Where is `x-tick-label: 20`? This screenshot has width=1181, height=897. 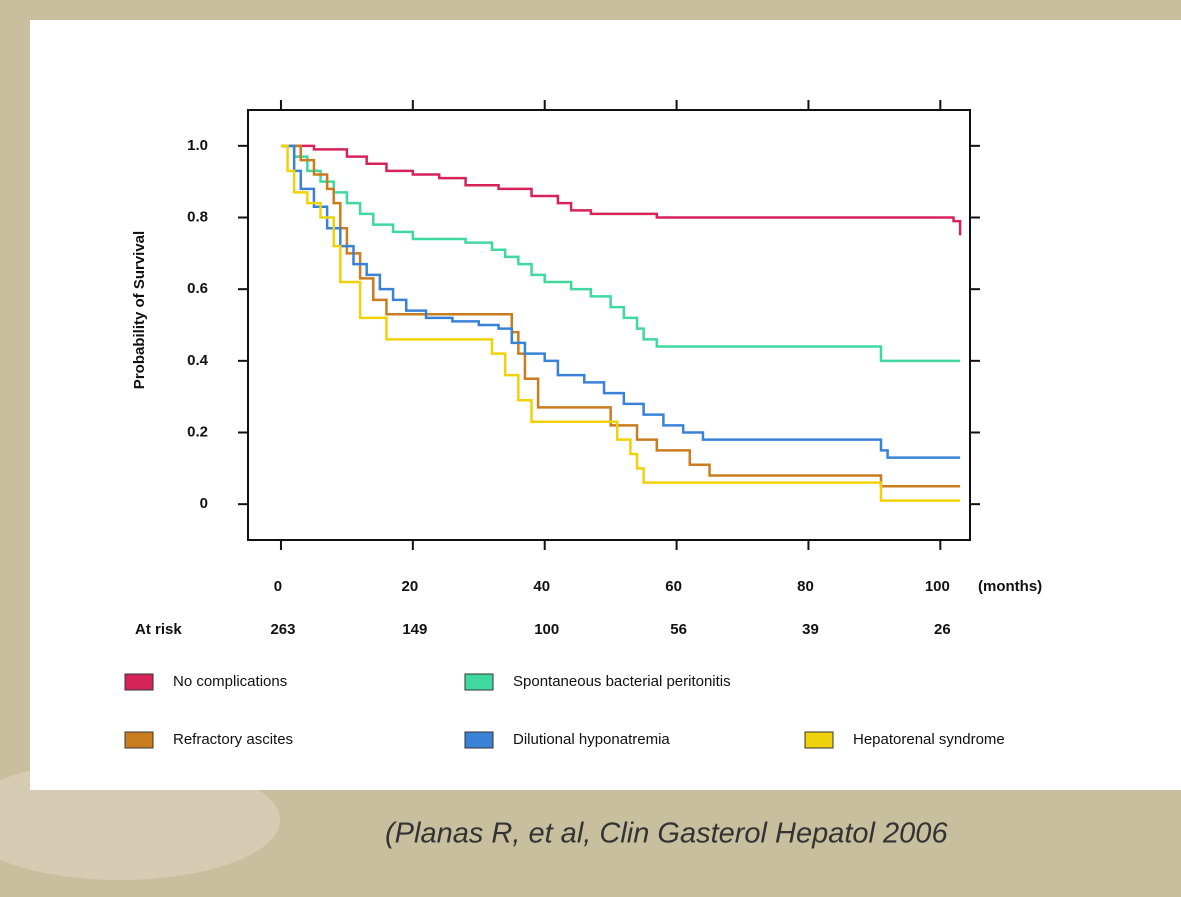 x-tick-label: 20 is located at coordinates (409, 586).